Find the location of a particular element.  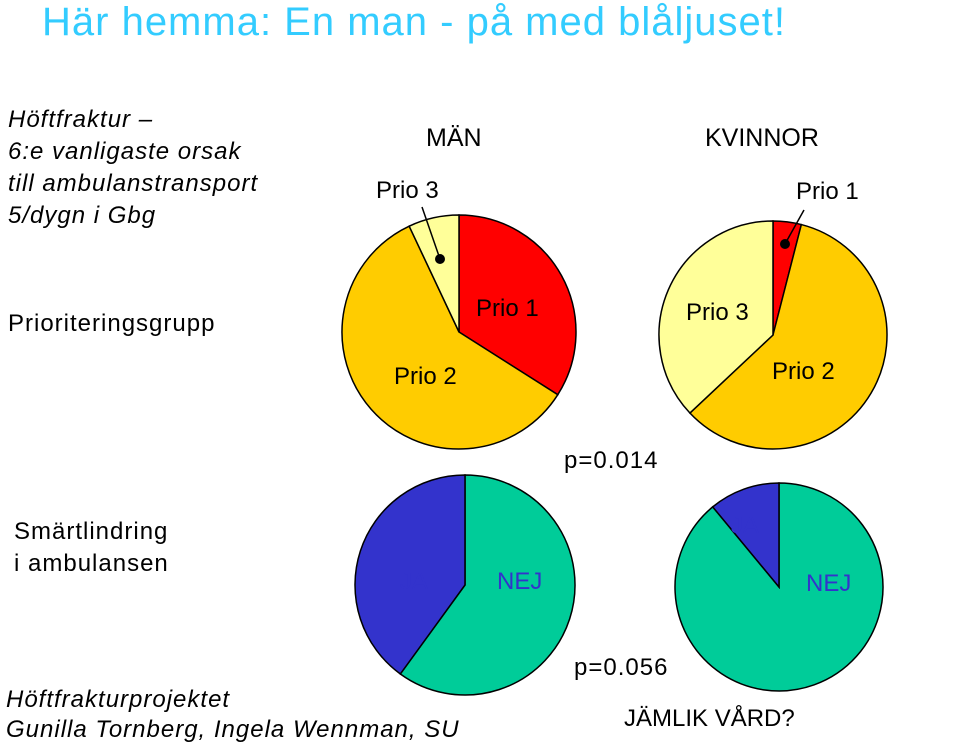

project-name: Höftfrakturprojektet is located at coordinates (118, 699).